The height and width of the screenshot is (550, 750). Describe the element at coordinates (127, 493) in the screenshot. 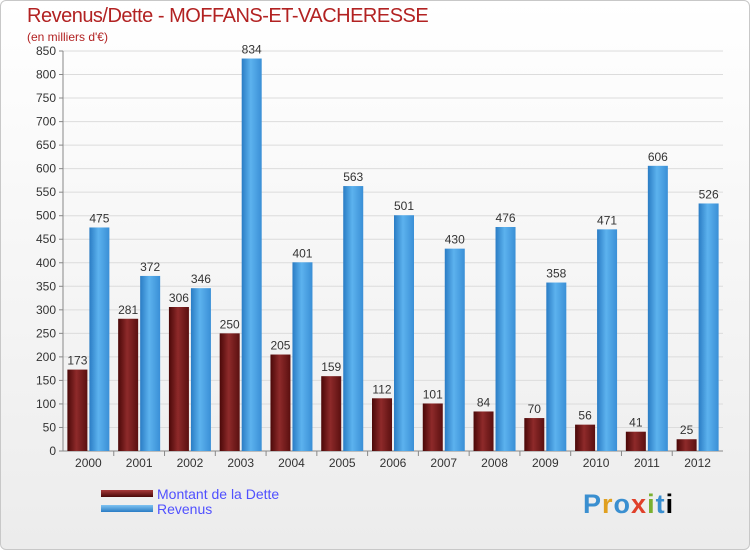

I see `legend-swatch-dette` at that location.